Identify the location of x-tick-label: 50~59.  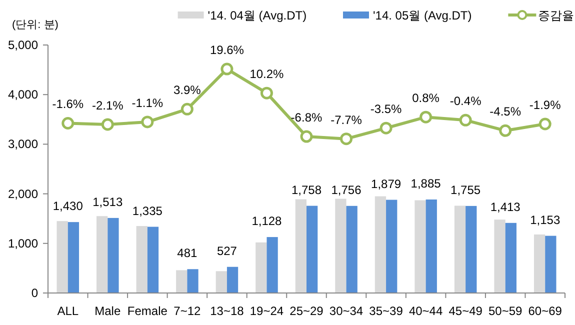
(505, 311).